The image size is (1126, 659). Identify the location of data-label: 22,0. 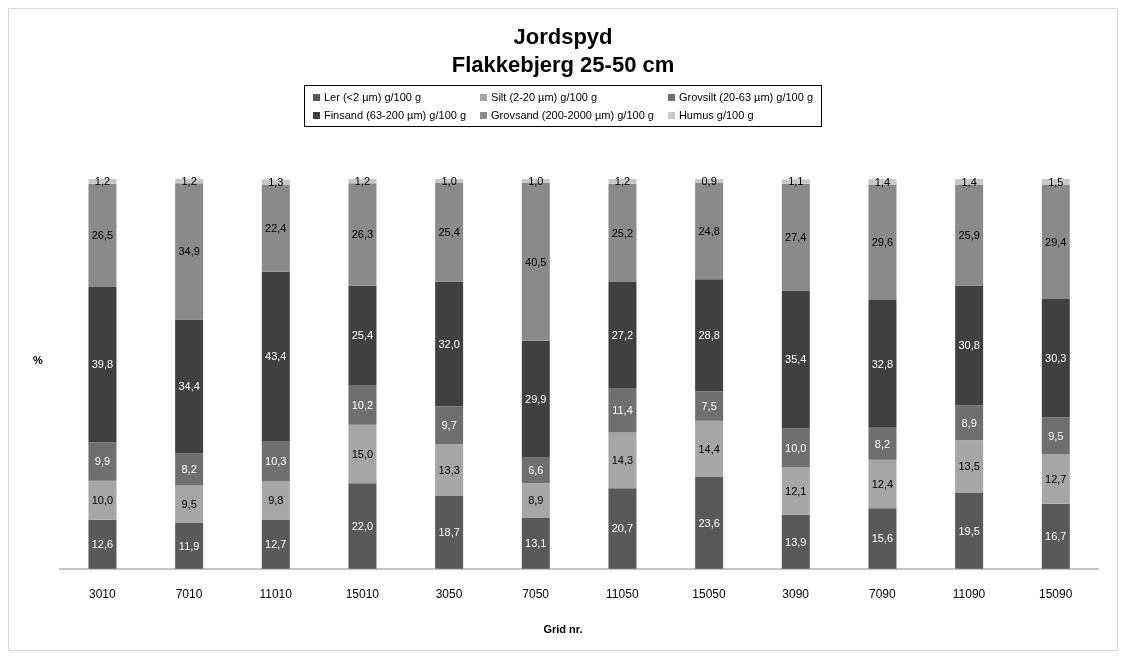
(362, 525).